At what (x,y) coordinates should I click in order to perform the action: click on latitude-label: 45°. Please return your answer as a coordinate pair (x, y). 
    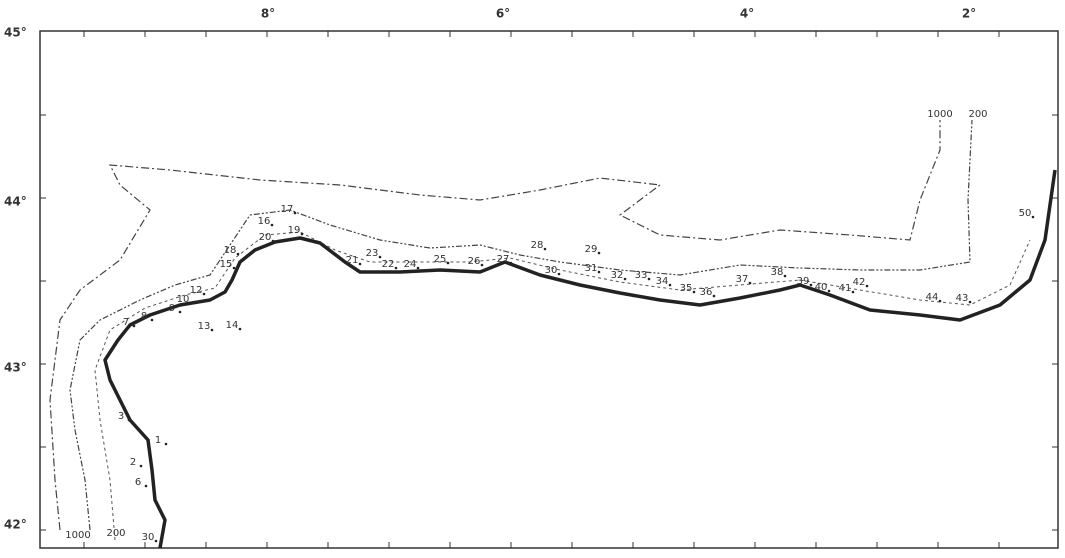
    Looking at the image, I should click on (15, 33).